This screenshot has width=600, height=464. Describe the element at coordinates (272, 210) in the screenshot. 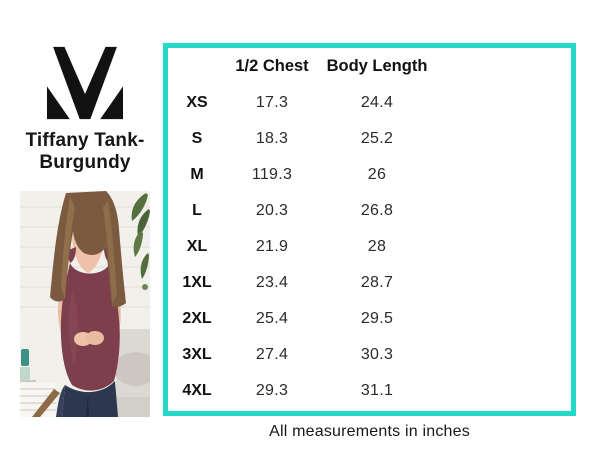

I see `chest-value: 20.3` at that location.